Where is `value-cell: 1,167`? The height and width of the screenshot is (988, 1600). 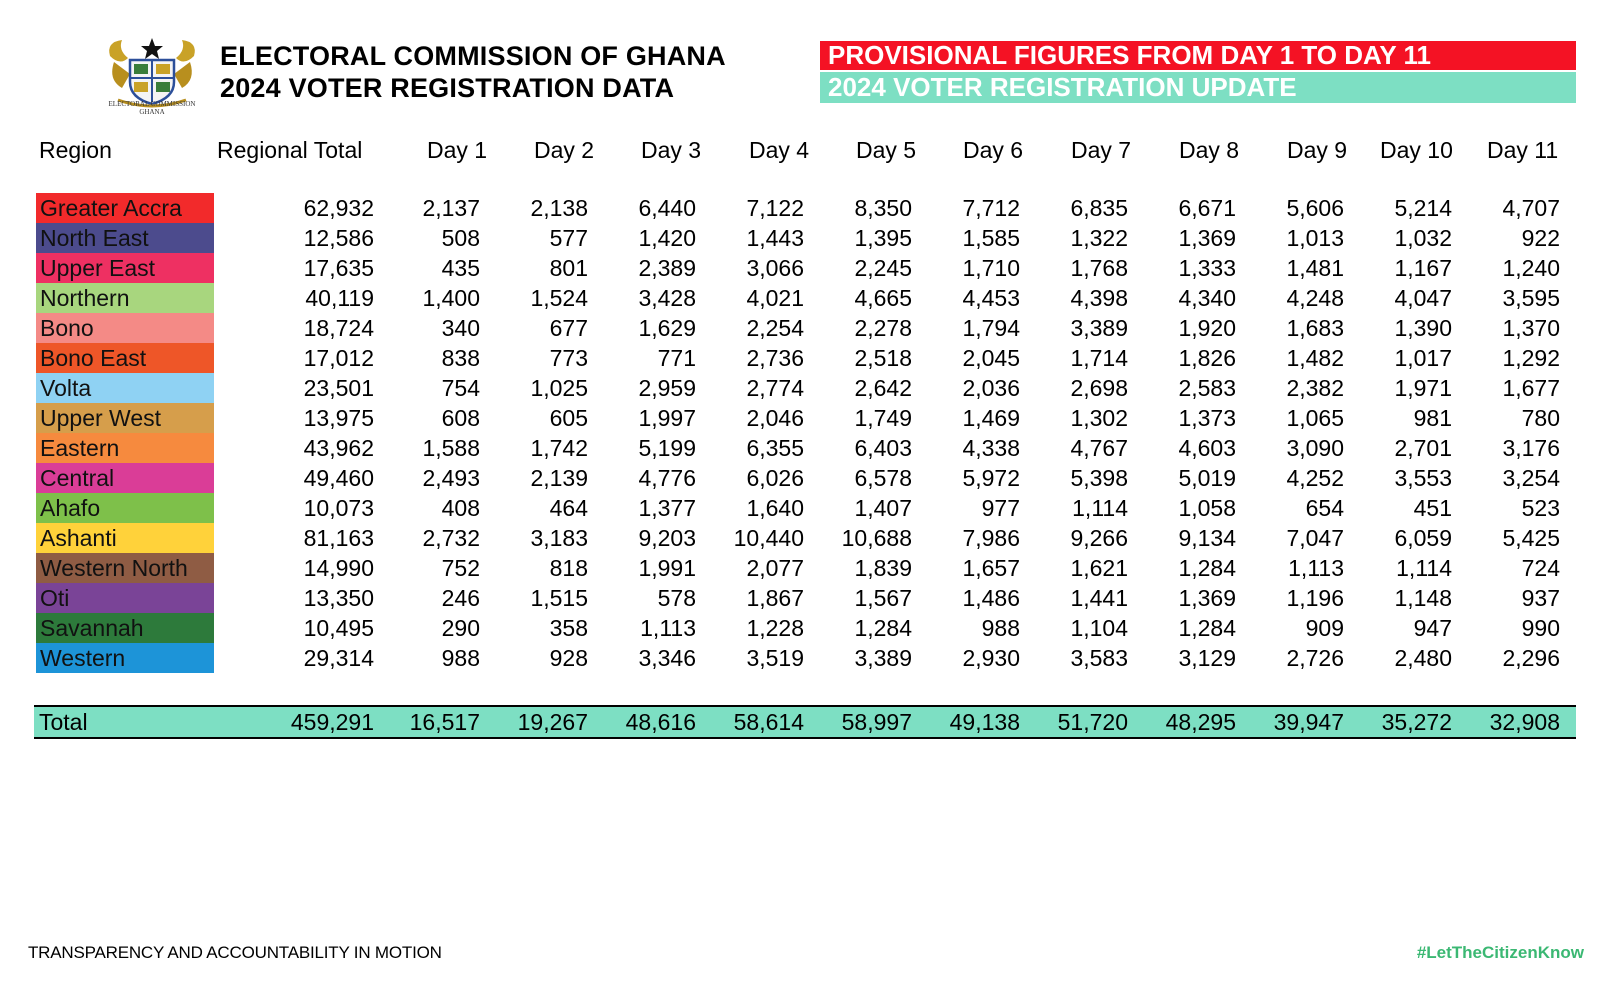
value-cell: 1,167 is located at coordinates (1423, 268).